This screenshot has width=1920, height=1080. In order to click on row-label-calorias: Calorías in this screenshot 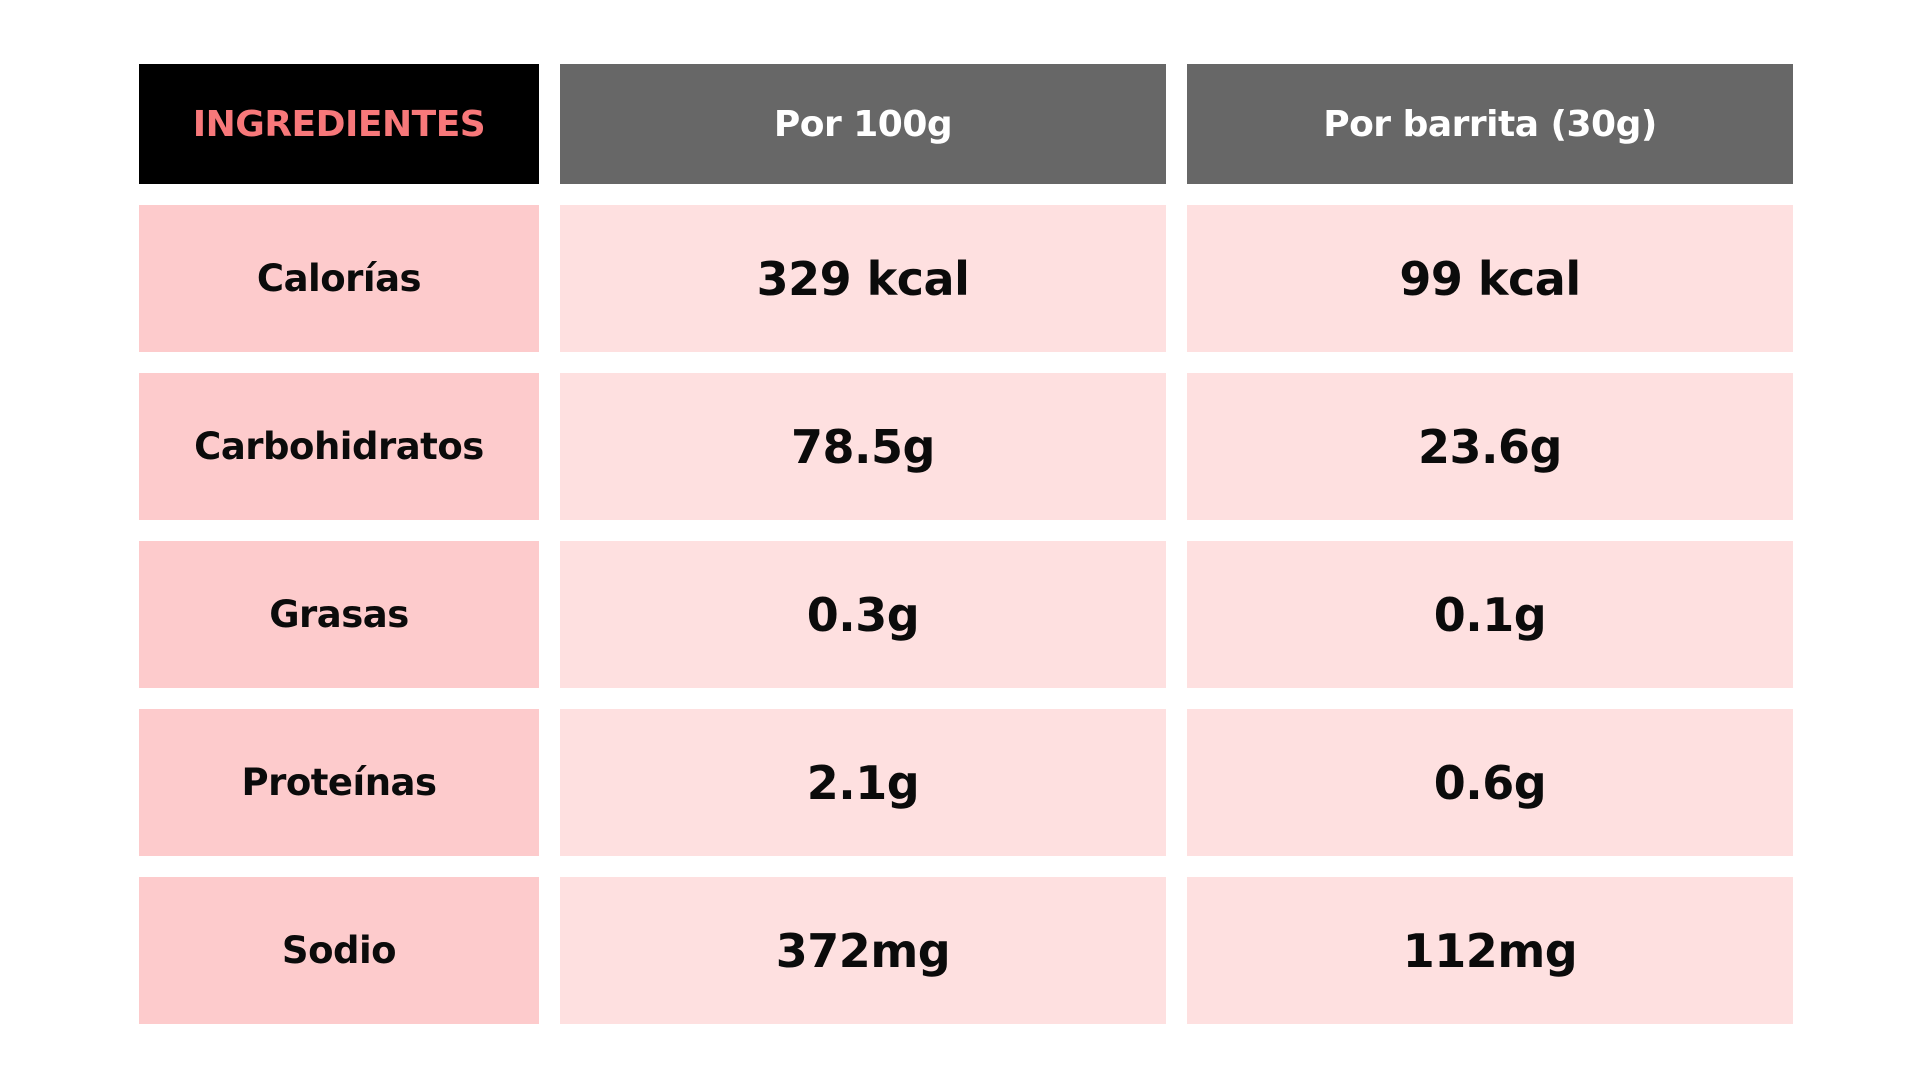, I will do `click(339, 278)`.